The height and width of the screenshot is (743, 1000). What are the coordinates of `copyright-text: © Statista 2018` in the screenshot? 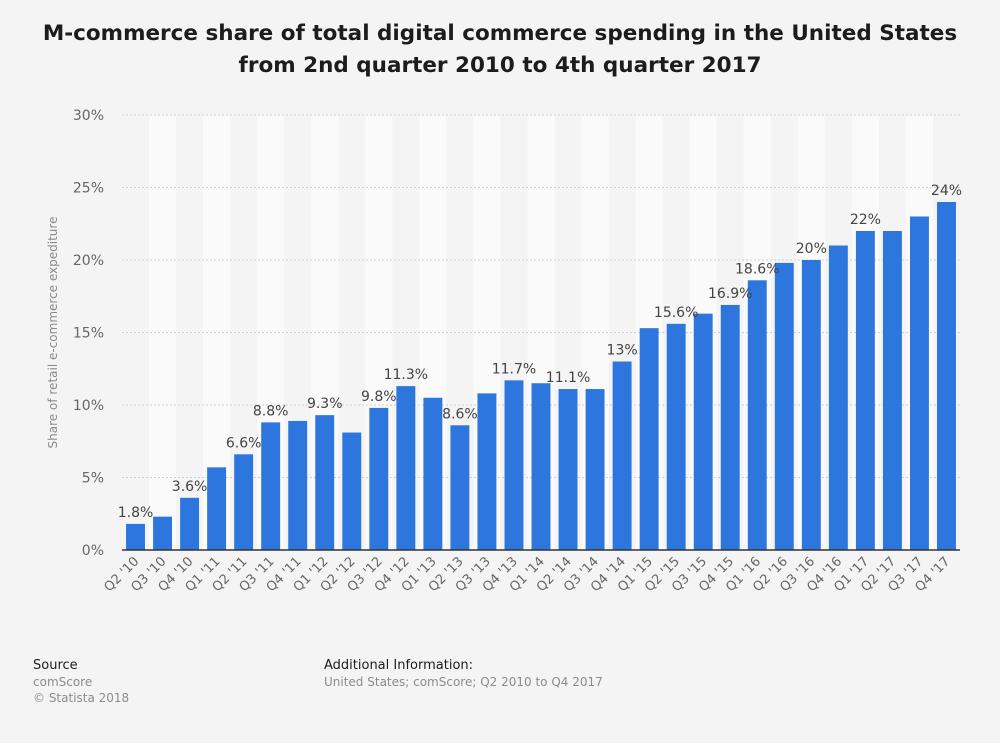 It's located at (81, 698).